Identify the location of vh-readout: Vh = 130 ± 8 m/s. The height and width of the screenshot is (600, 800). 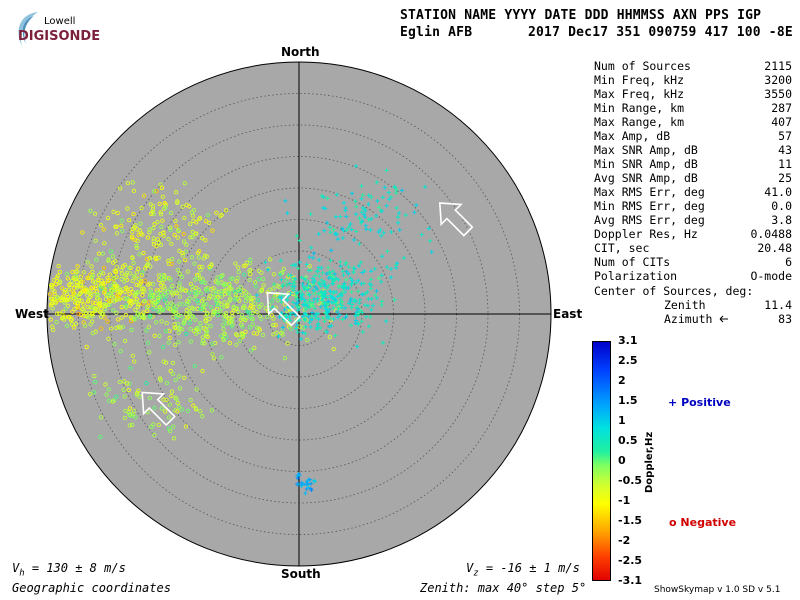
(69, 570).